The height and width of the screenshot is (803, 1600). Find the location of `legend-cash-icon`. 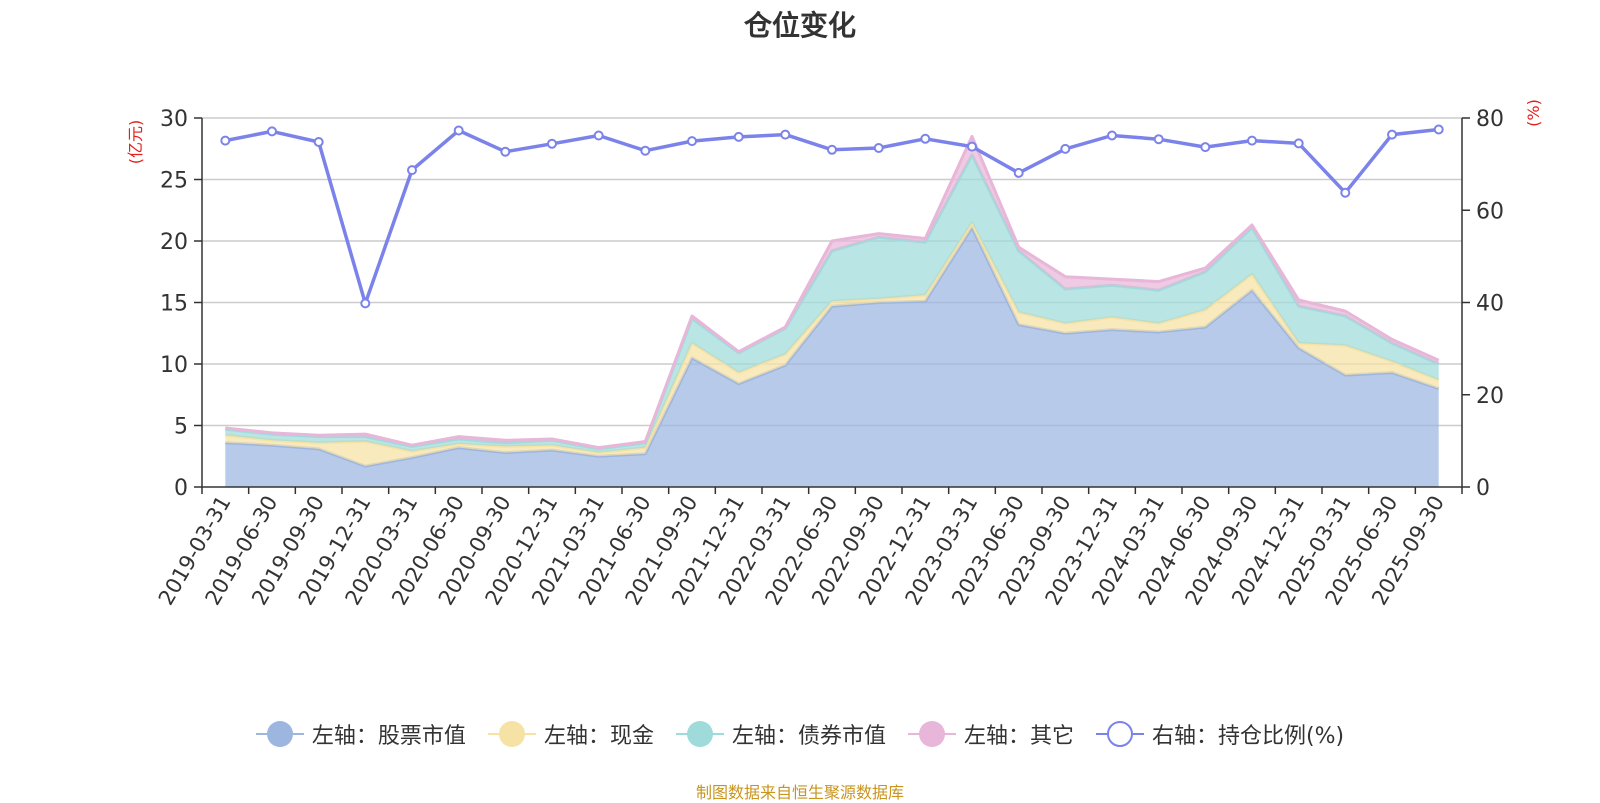

legend-cash-icon is located at coordinates (511, 734).